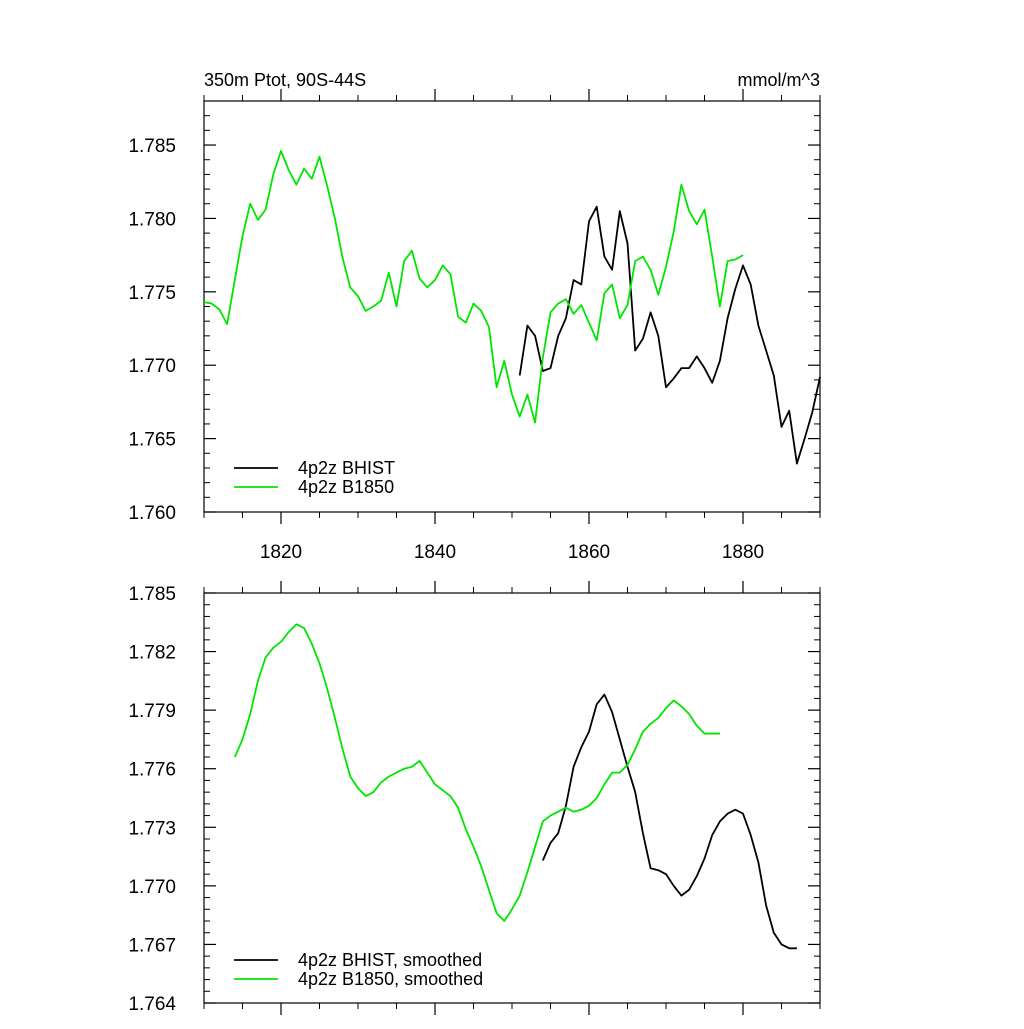  I want to click on x-tick-label: 1820, so click(281, 552).